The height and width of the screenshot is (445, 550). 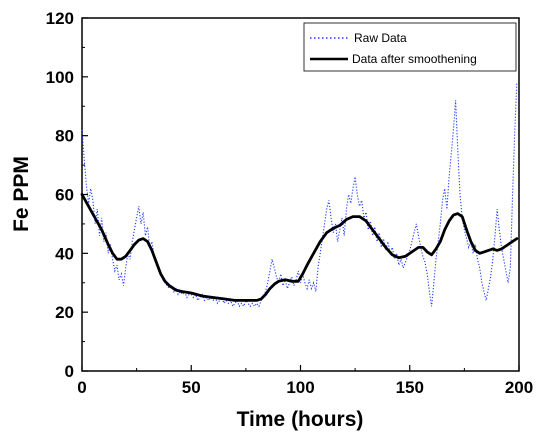 I want to click on y-tick-label: 120, so click(x=60, y=18).